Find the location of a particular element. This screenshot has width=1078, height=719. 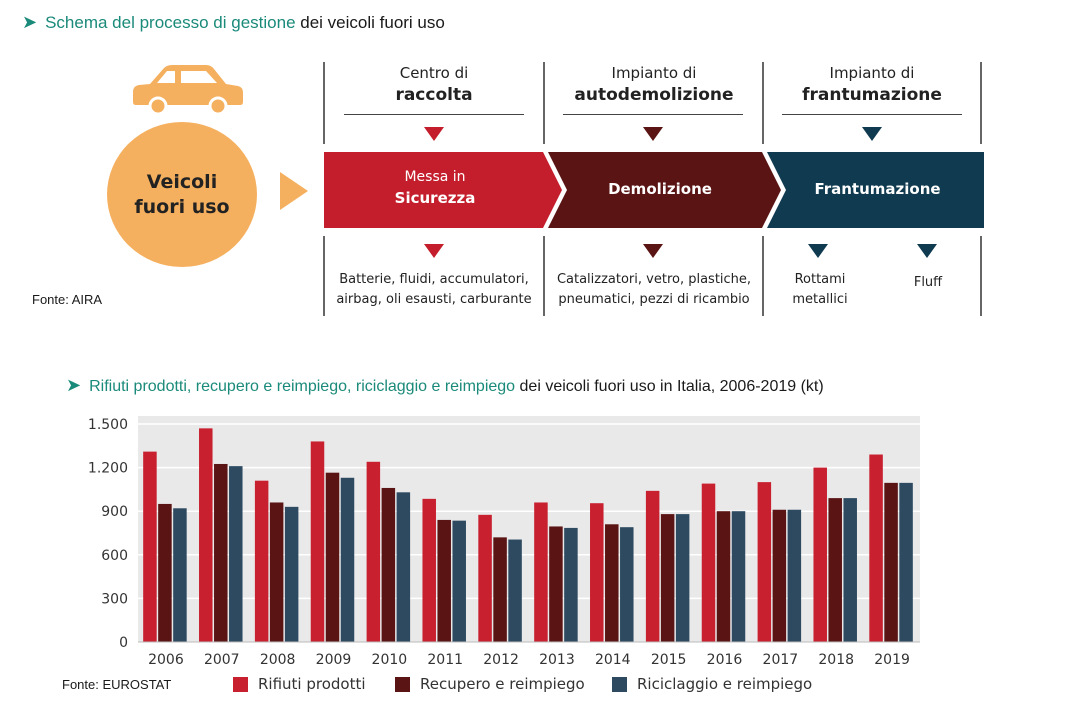

flow-label-securing: Messa in Sicurezza is located at coordinates (435, 188).